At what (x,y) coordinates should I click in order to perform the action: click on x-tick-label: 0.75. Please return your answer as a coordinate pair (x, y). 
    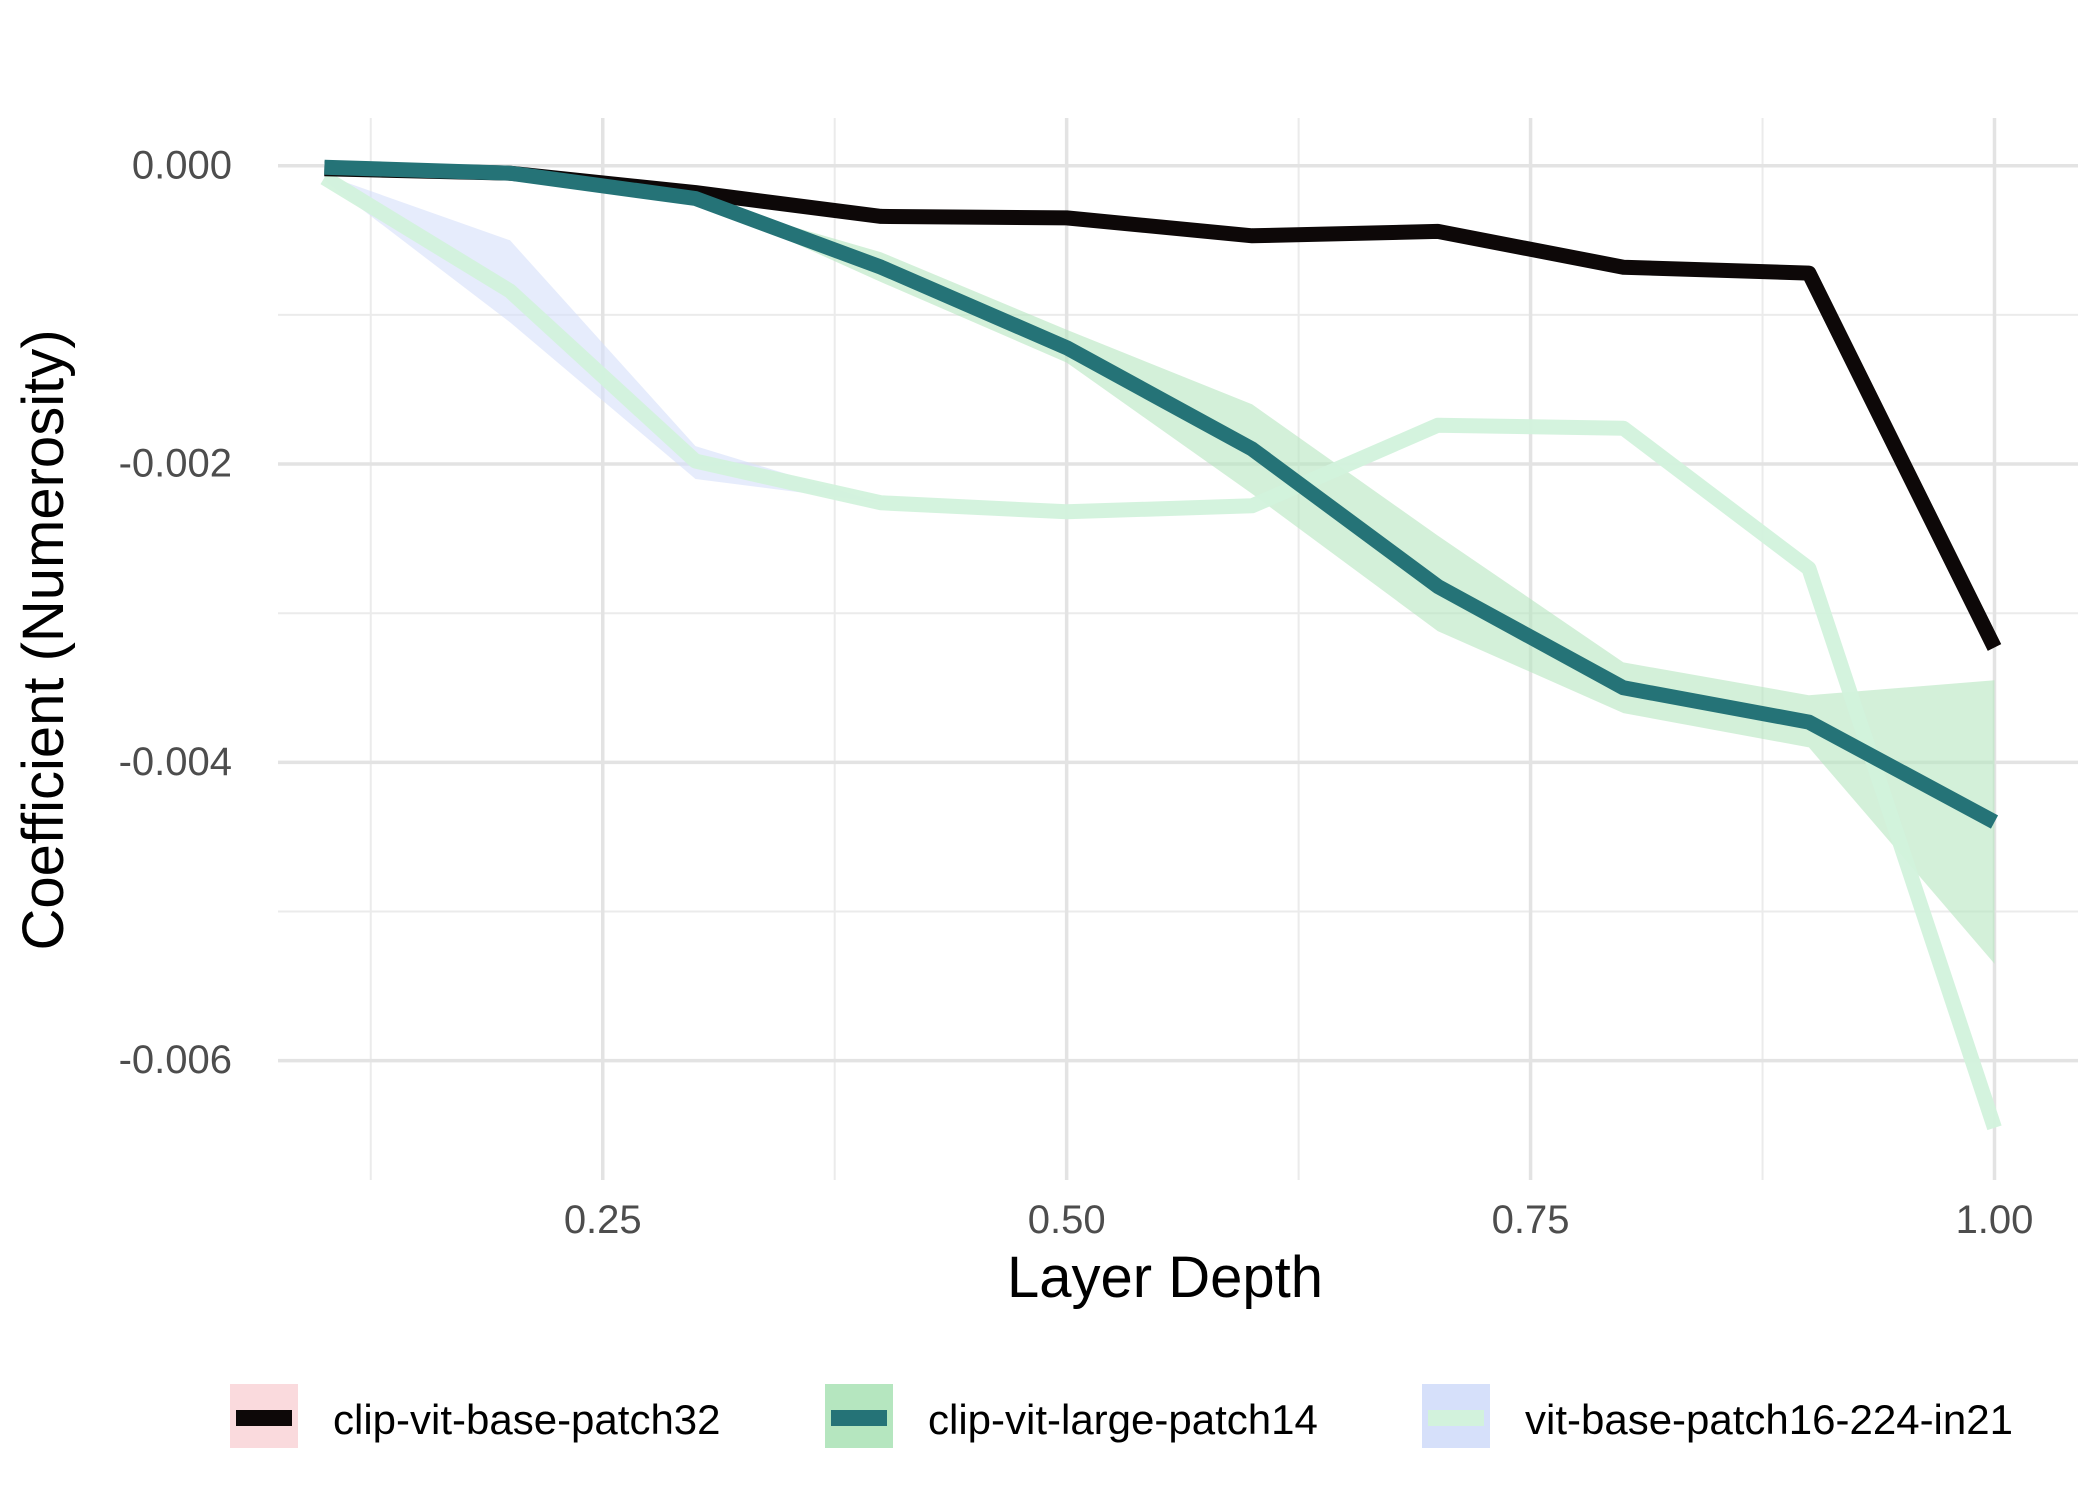
    Looking at the image, I should click on (1531, 1220).